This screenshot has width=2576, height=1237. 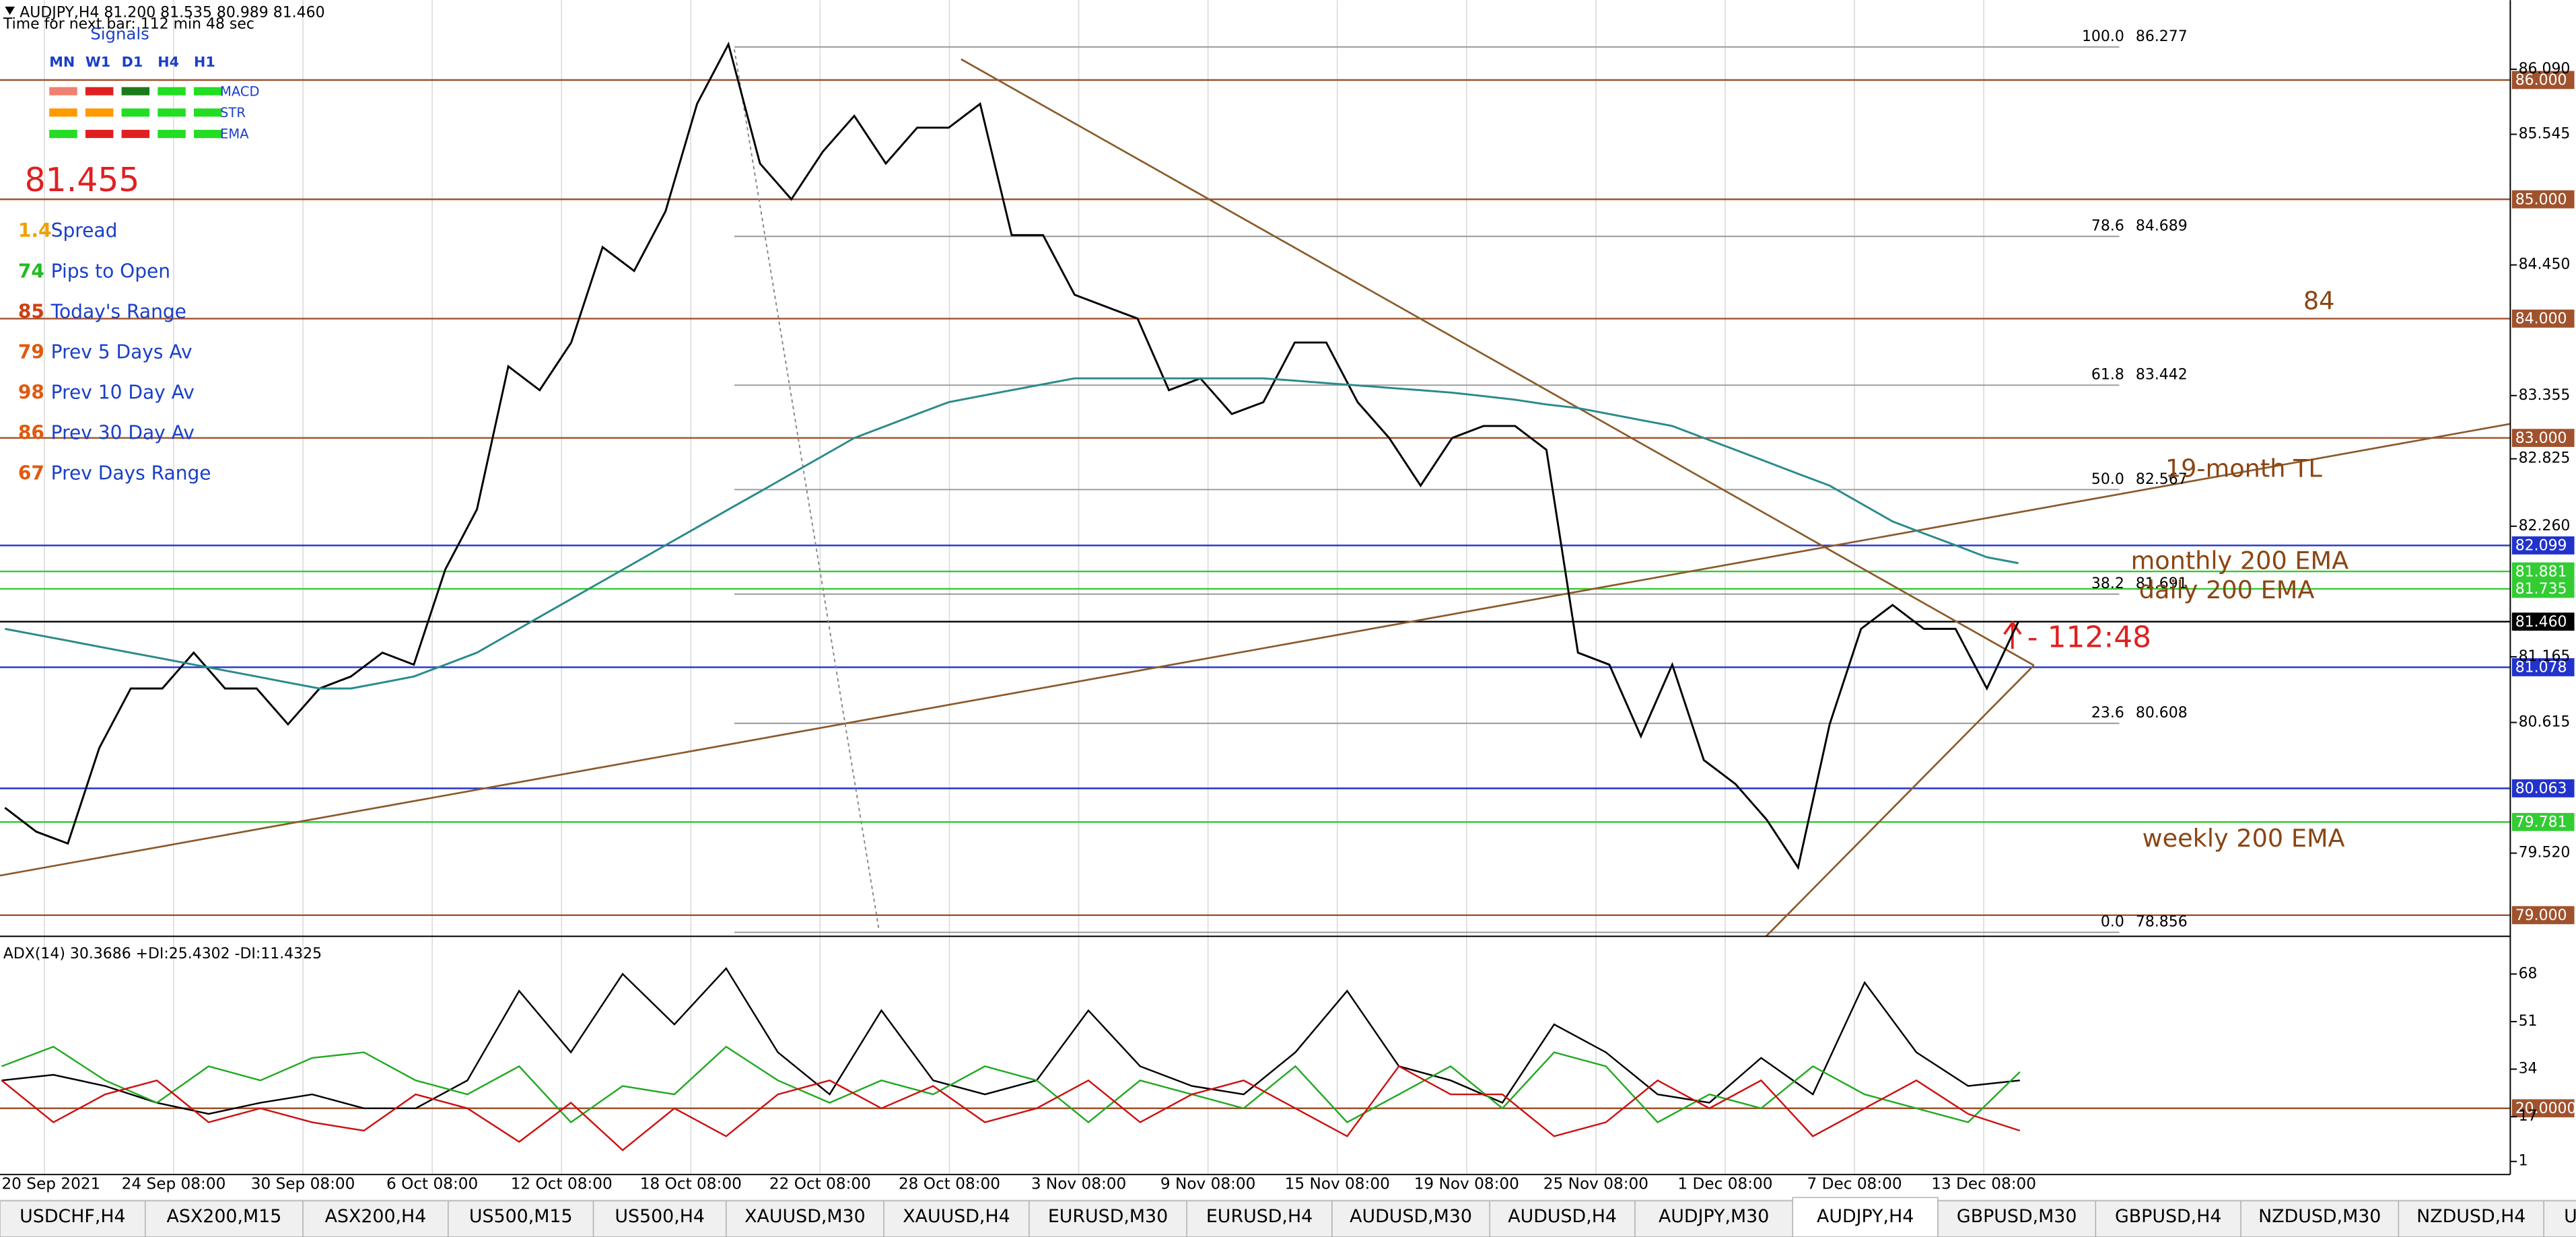 I want to click on level-label: 85.000, so click(x=2541, y=199).